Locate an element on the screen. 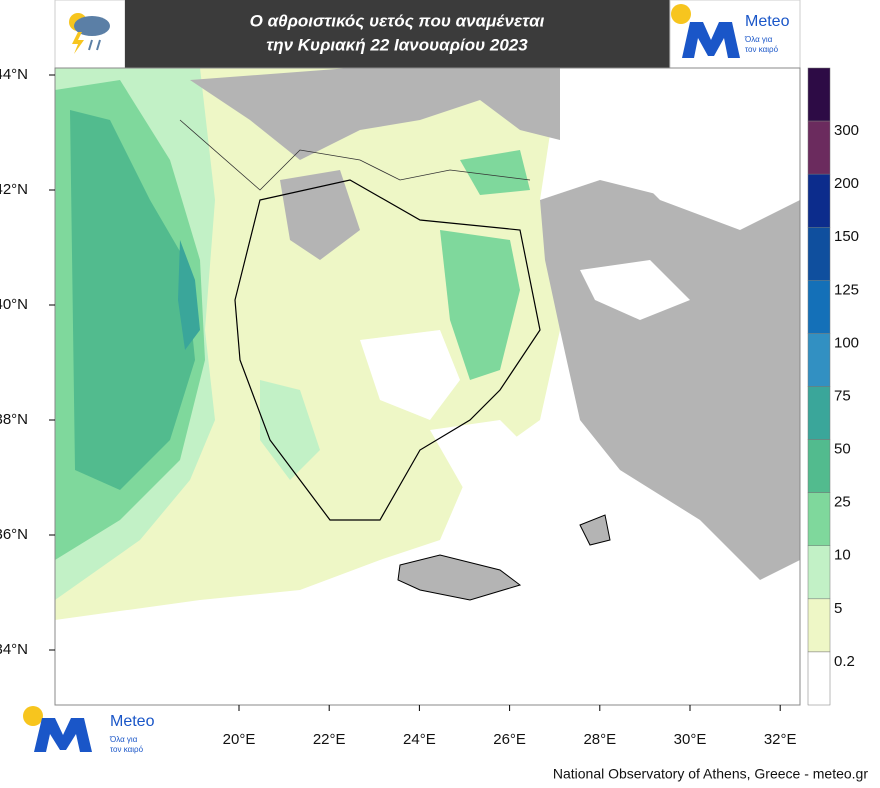 The height and width of the screenshot is (788, 880). lon-label: 22°E is located at coordinates (329, 739).